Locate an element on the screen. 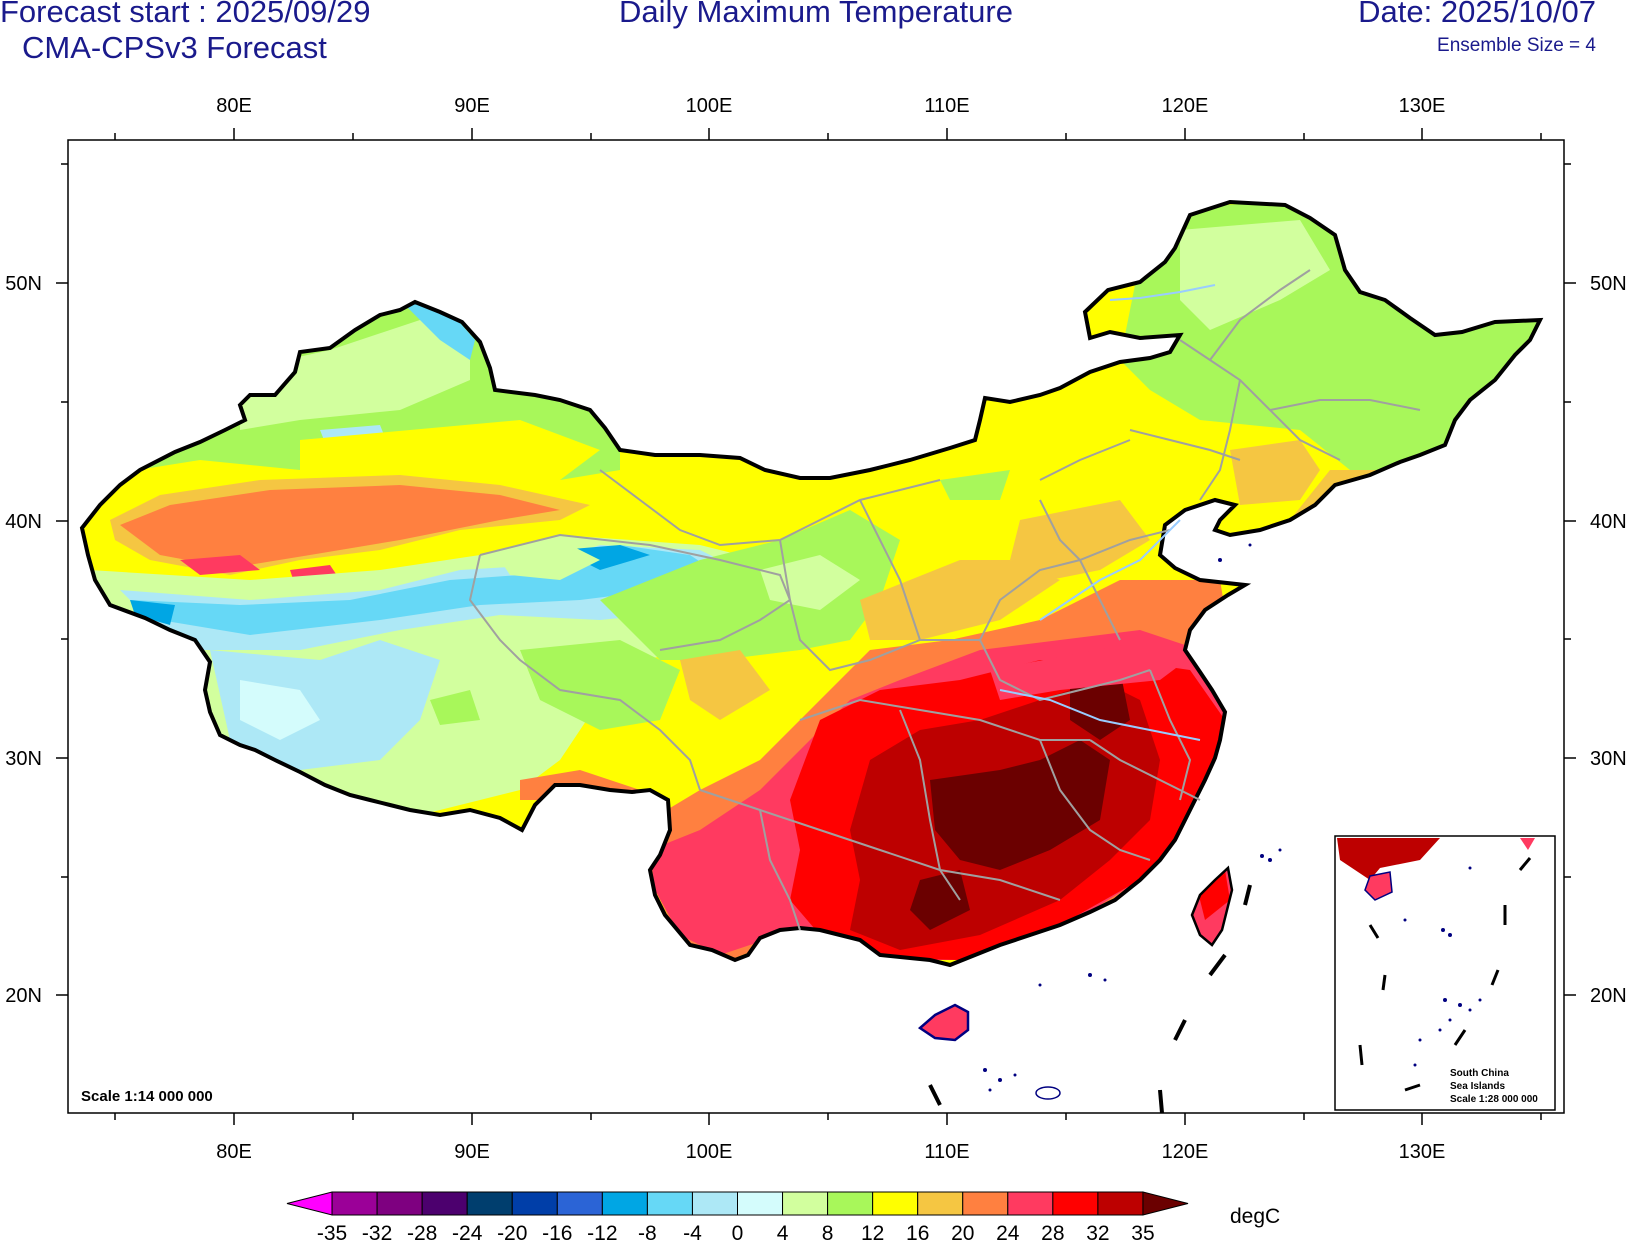 The image size is (1632, 1241). page-title: Daily Maximum Temperature is located at coordinates (816, 14).